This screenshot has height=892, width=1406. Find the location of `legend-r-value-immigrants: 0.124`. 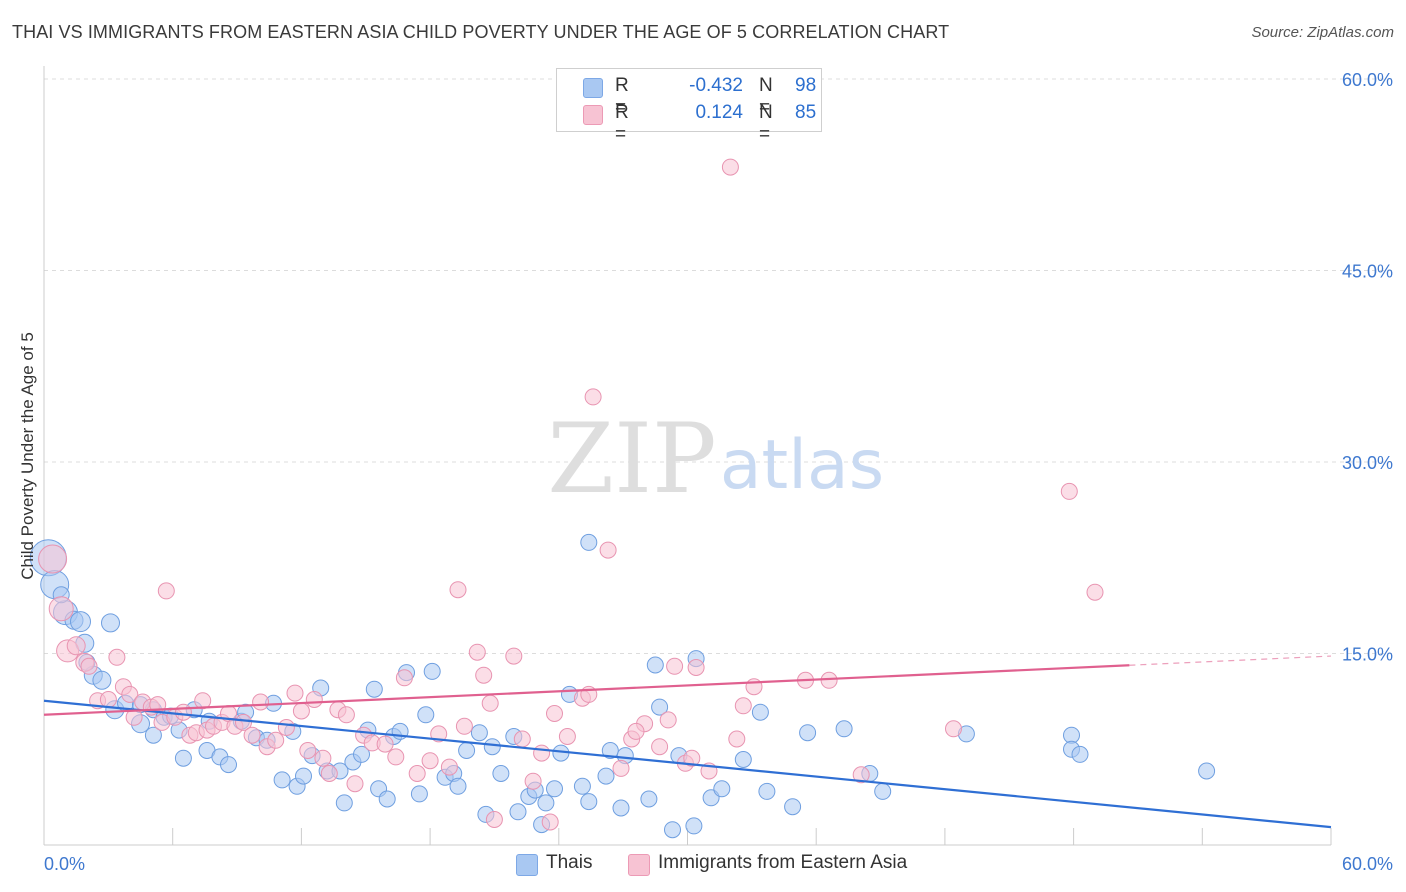

legend-r-value-immigrants: 0.124 is located at coordinates (719, 112).